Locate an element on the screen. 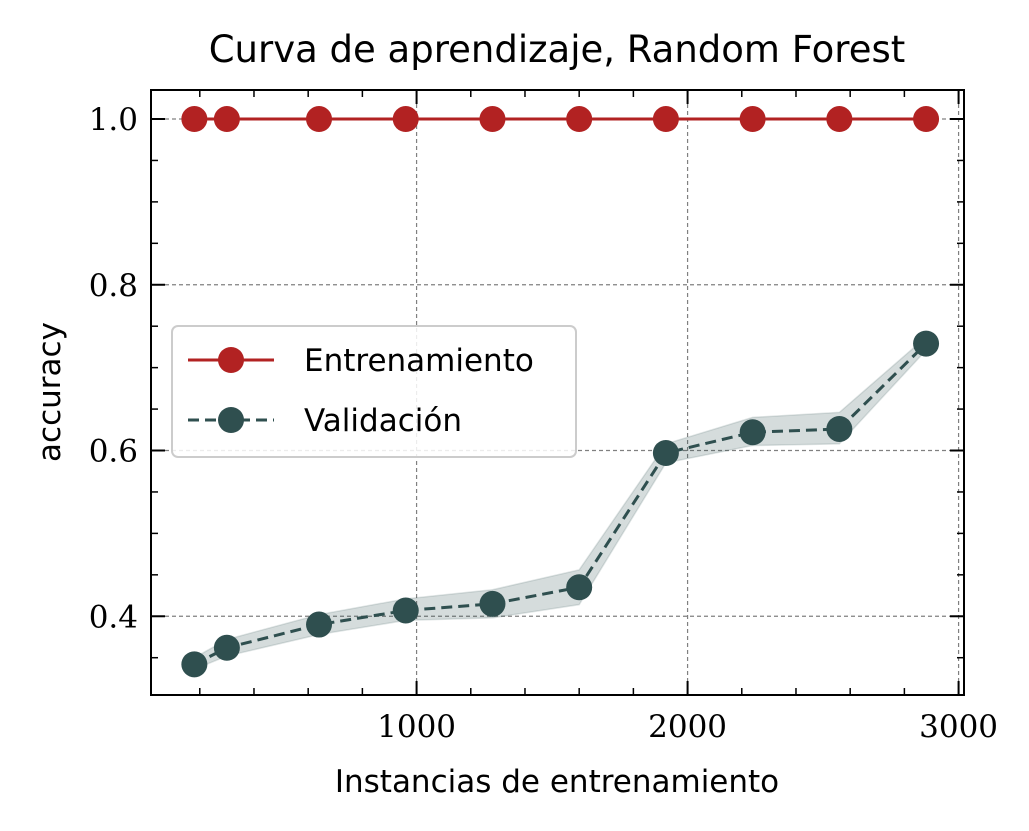  y-axis-label: accuracy is located at coordinates (50, 392).